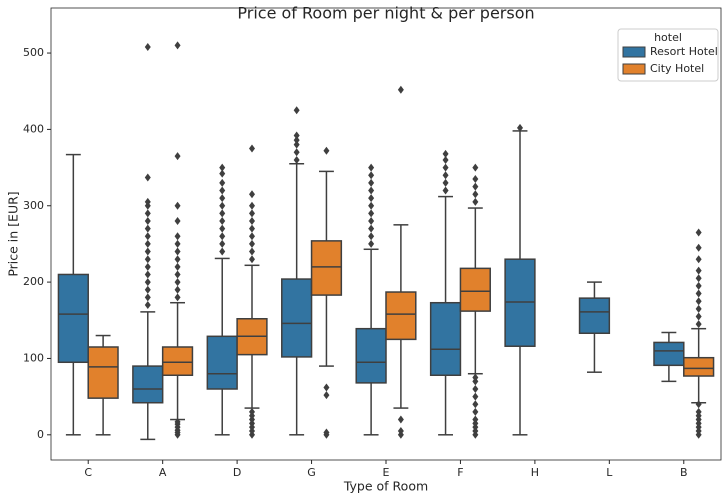 The width and height of the screenshot is (727, 501). I want to click on x-axis-label: Type of Room, so click(385, 486).